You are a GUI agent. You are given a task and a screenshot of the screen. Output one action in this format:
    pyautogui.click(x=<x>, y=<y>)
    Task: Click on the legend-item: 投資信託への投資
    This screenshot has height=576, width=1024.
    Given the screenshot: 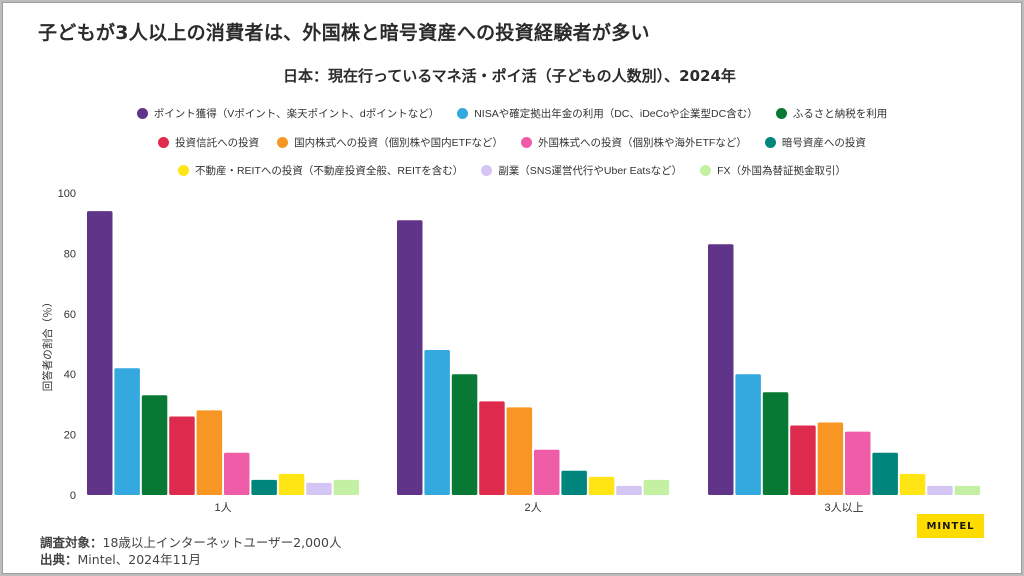 What is the action you would take?
    pyautogui.click(x=208, y=142)
    